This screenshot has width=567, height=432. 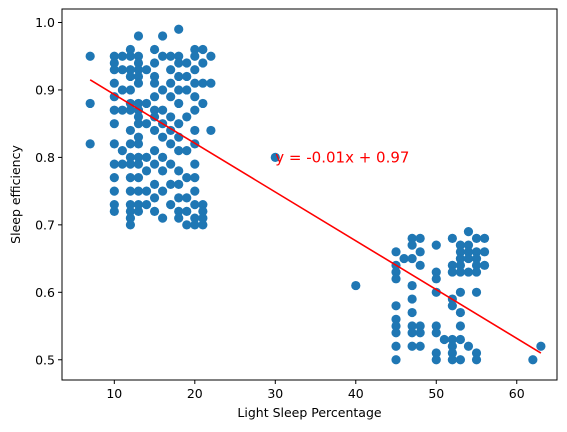 I want to click on x-tick-label: 30, so click(x=275, y=393).